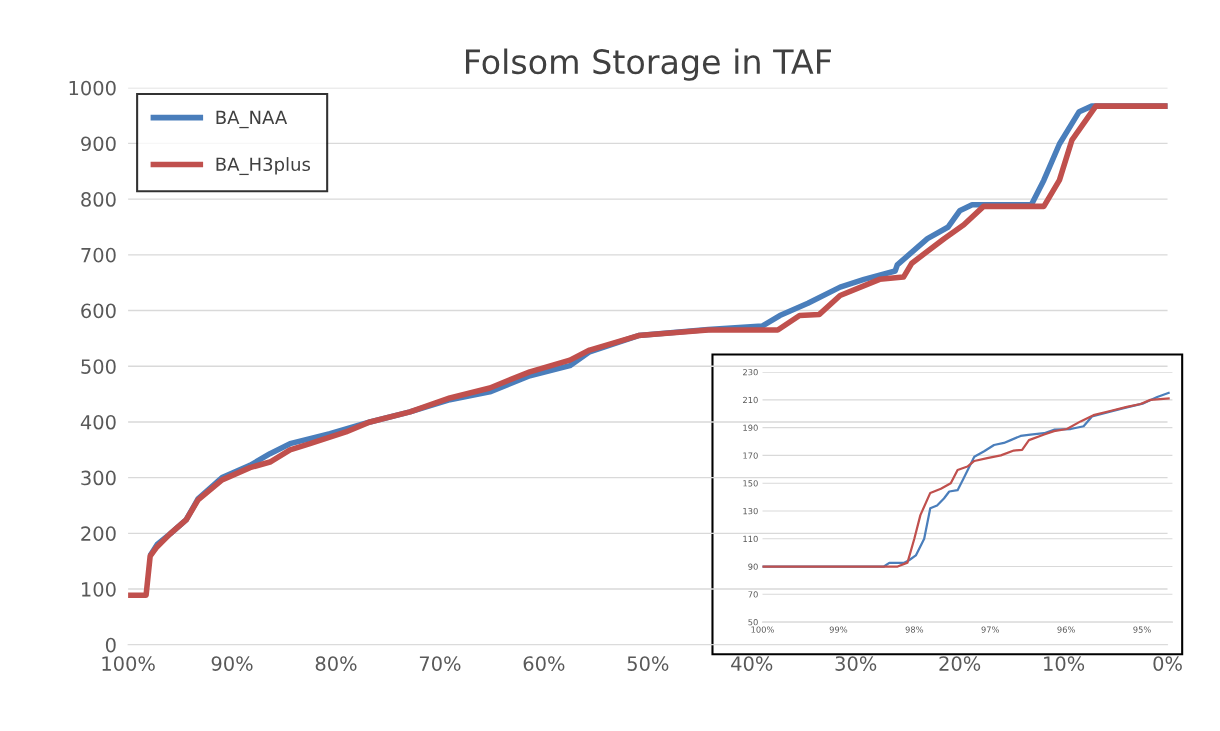  What do you see at coordinates (99, 589) in the screenshot?
I see `y-tick-label: 100` at bounding box center [99, 589].